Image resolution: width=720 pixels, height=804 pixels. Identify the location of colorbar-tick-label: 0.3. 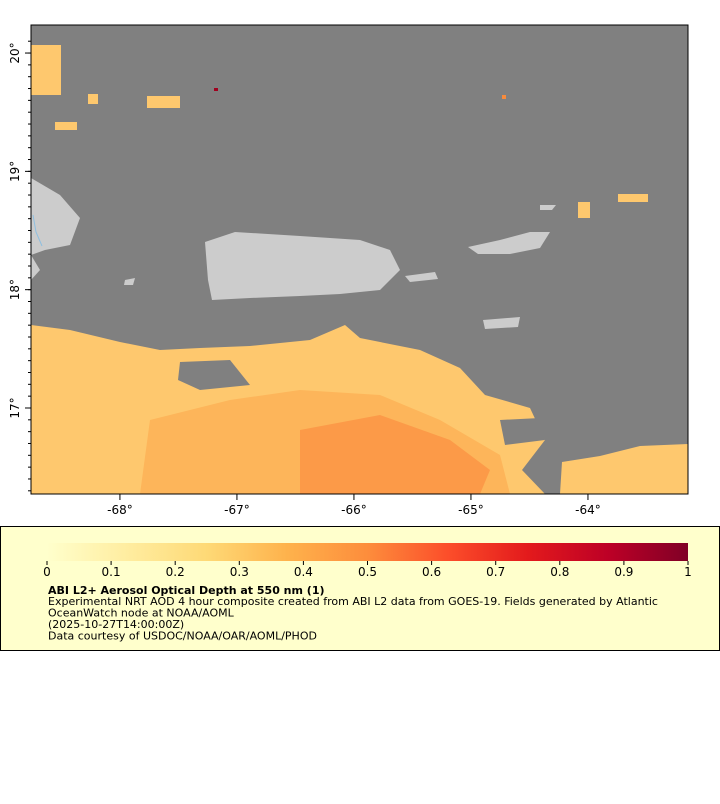
(239, 572).